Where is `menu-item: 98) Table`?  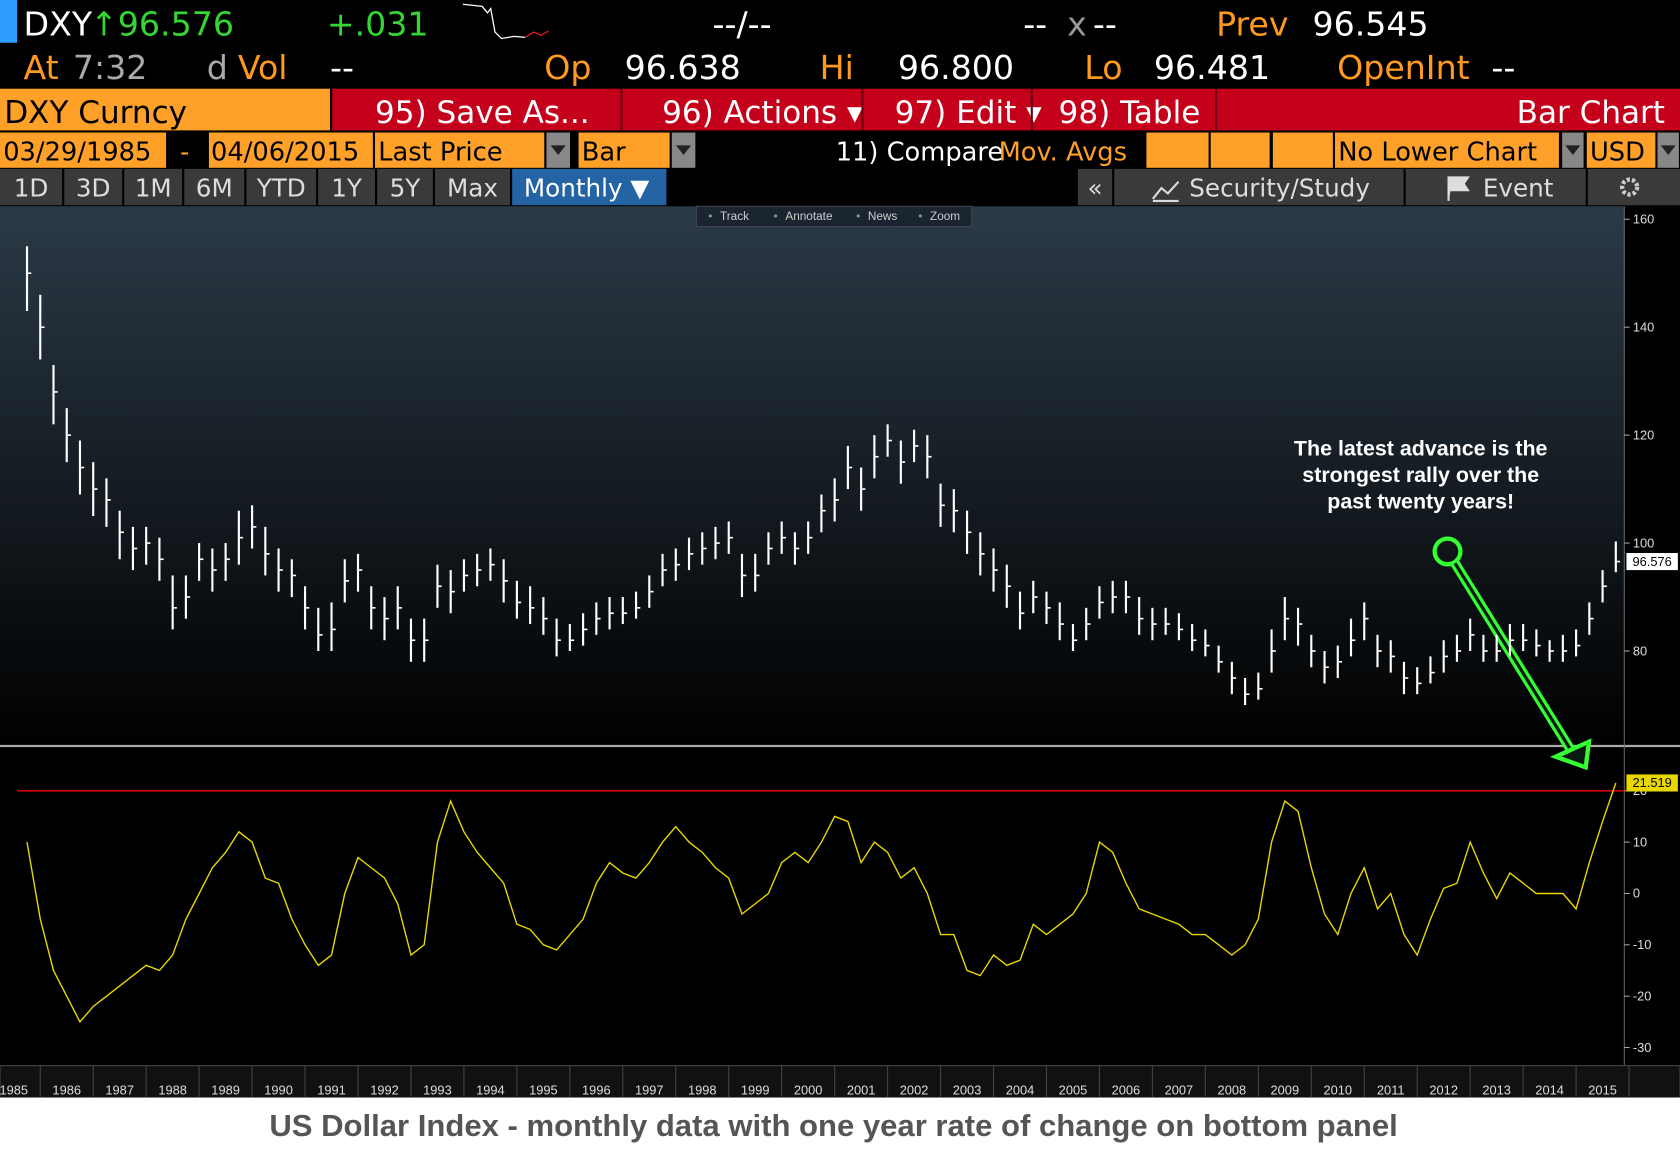 menu-item: 98) Table is located at coordinates (1130, 113).